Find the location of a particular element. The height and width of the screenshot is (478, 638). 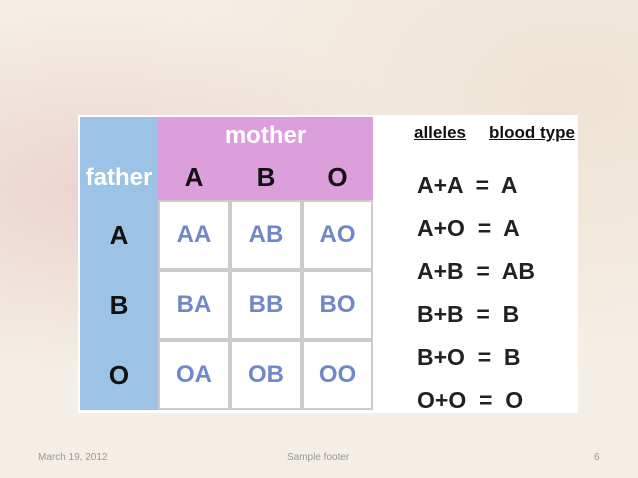

genotype-cell: BA is located at coordinates (194, 305).